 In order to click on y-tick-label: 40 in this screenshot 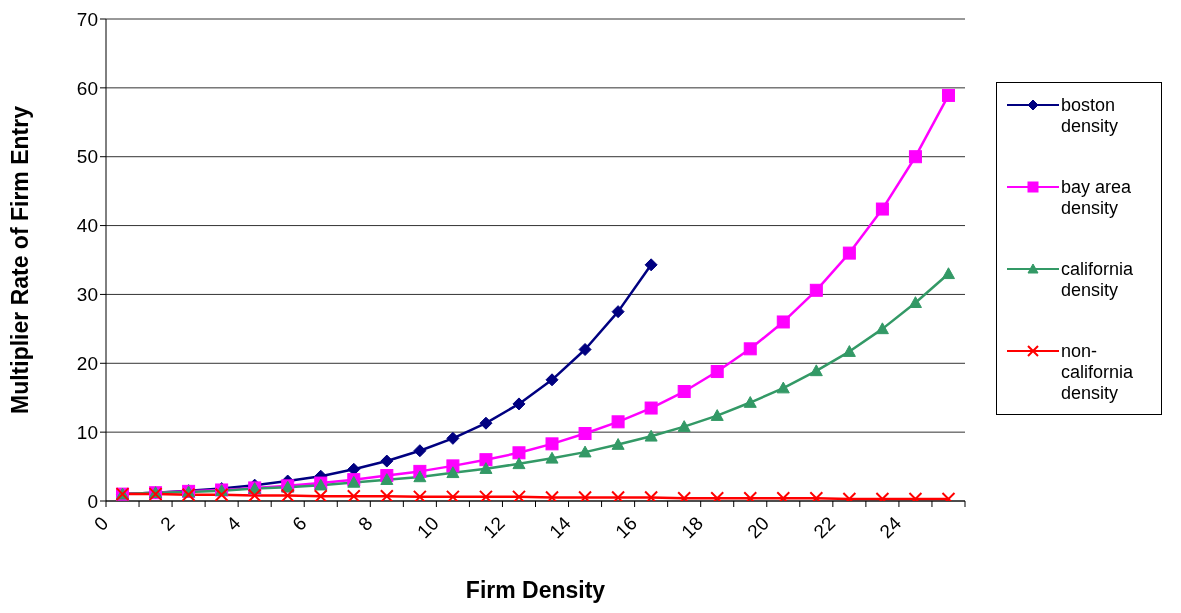, I will do `click(87, 226)`.